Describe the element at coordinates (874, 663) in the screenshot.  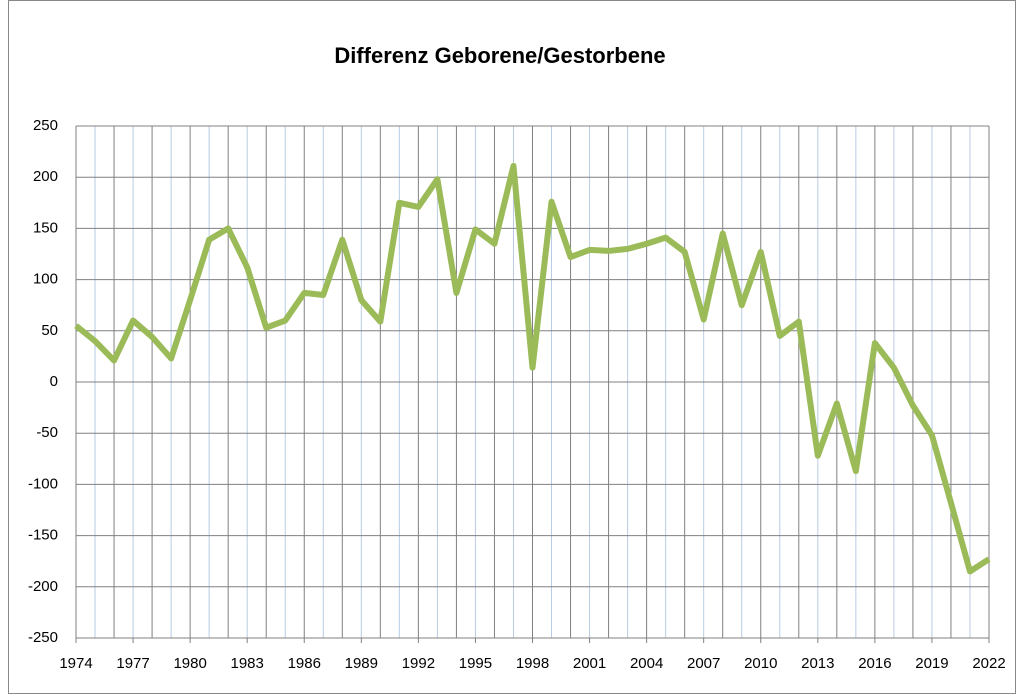
I see `x-tick-label: 2016` at that location.